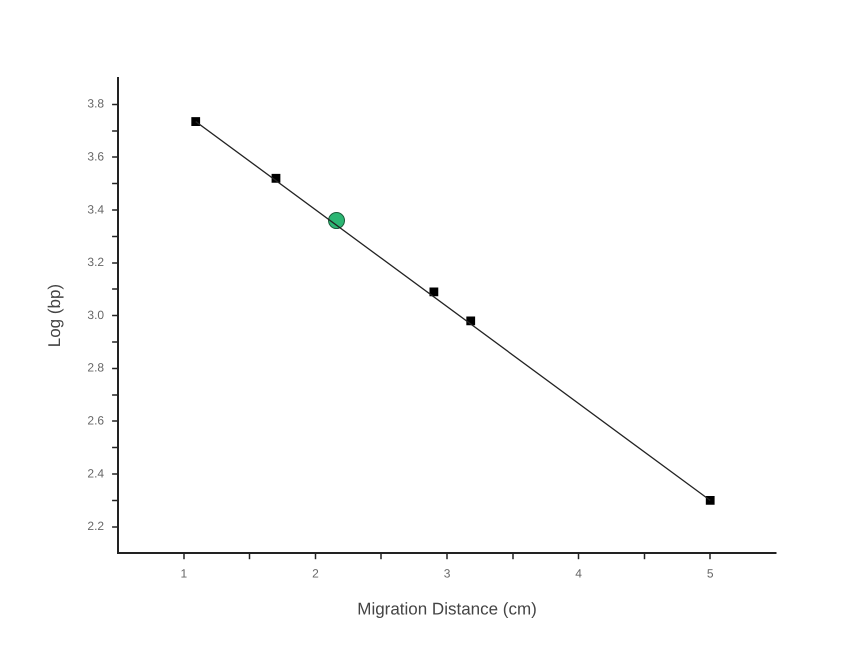 This screenshot has width=841, height=656. What do you see at coordinates (95, 367) in the screenshot?
I see `y-tick-label: 2.8` at bounding box center [95, 367].